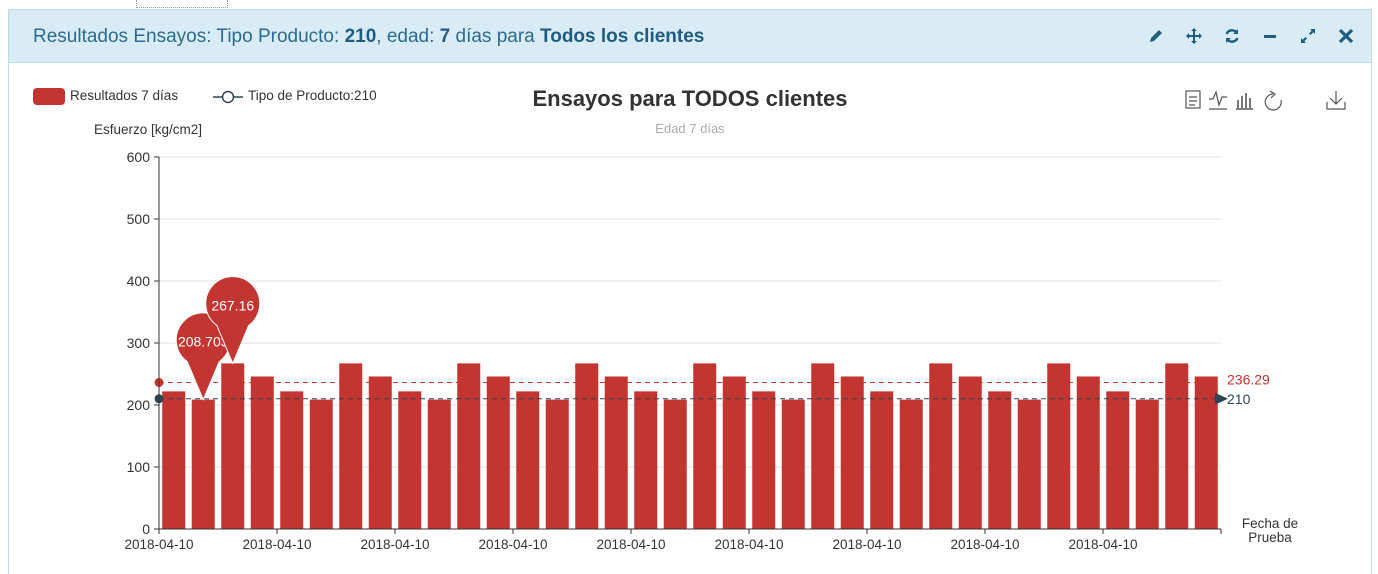 The image size is (1378, 574). Describe the element at coordinates (143, 343) in the screenshot. I see `y-axis-ticks: 0 100 200 300 400 500 600` at that location.